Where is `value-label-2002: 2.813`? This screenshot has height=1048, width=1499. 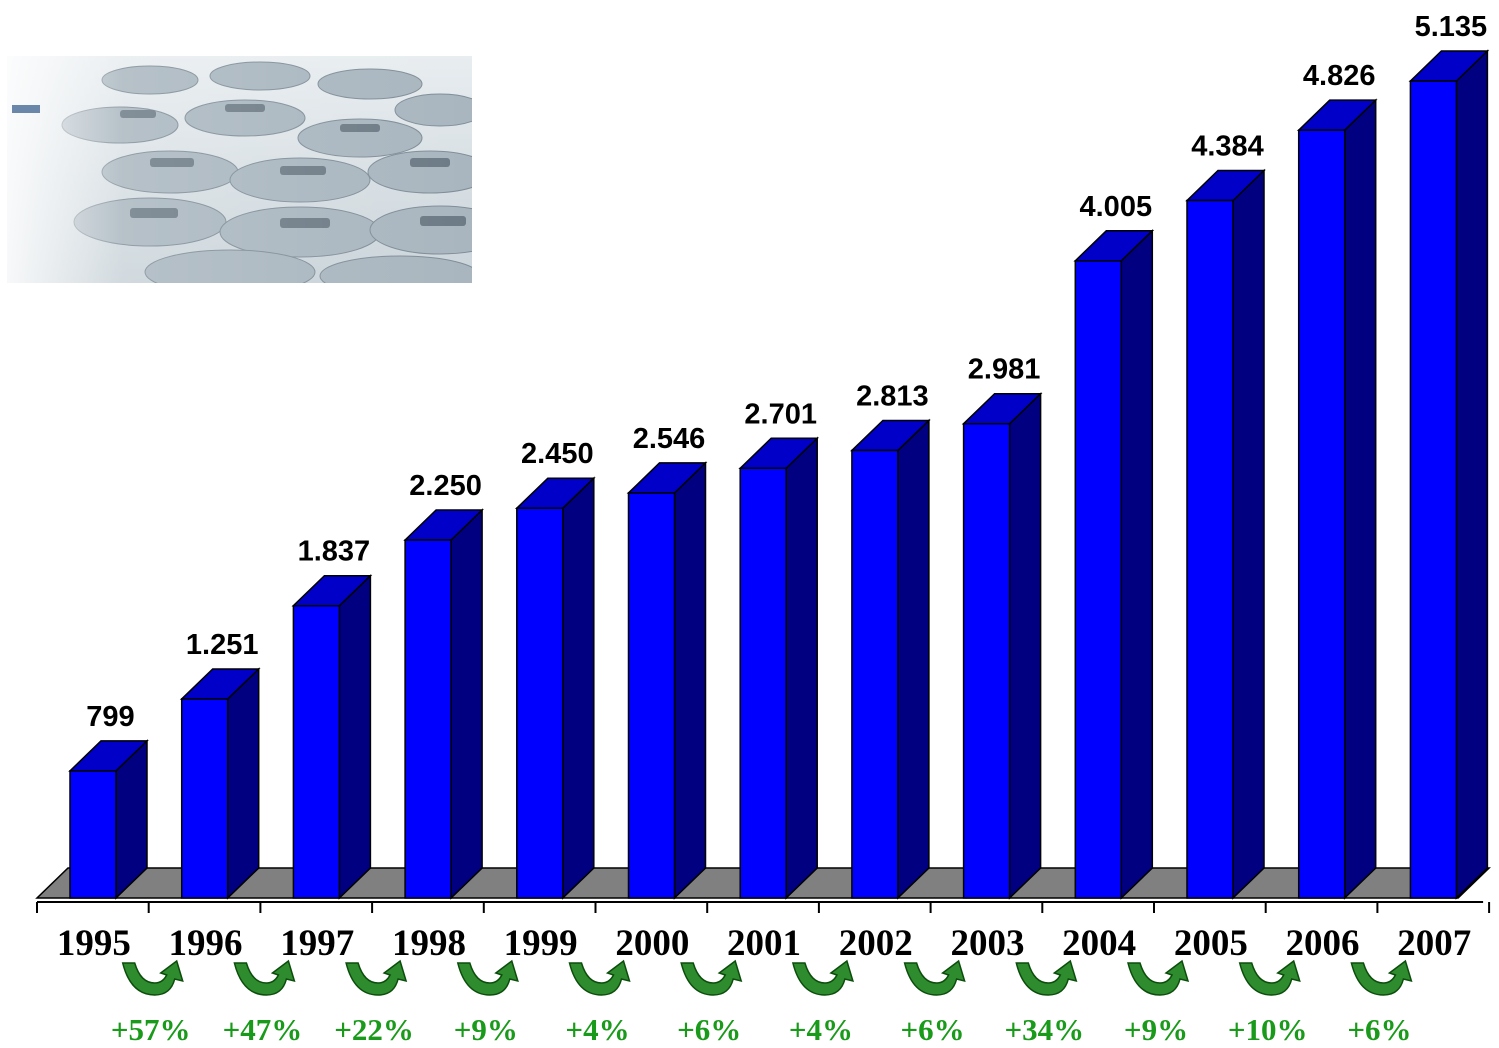
value-label-2002: 2.813 is located at coordinates (892, 396).